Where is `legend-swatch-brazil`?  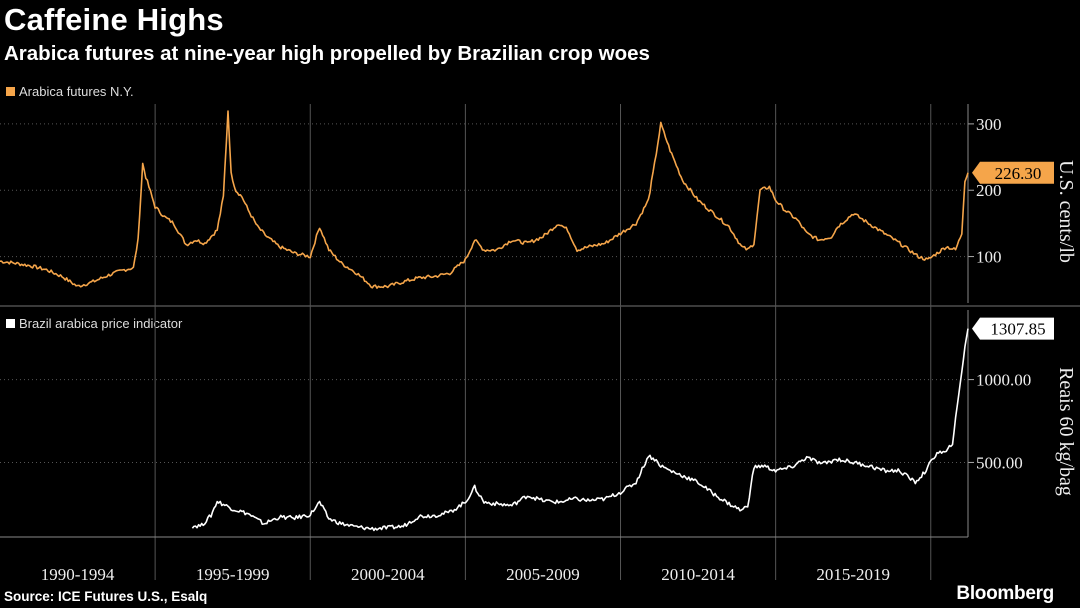 legend-swatch-brazil is located at coordinates (10, 323).